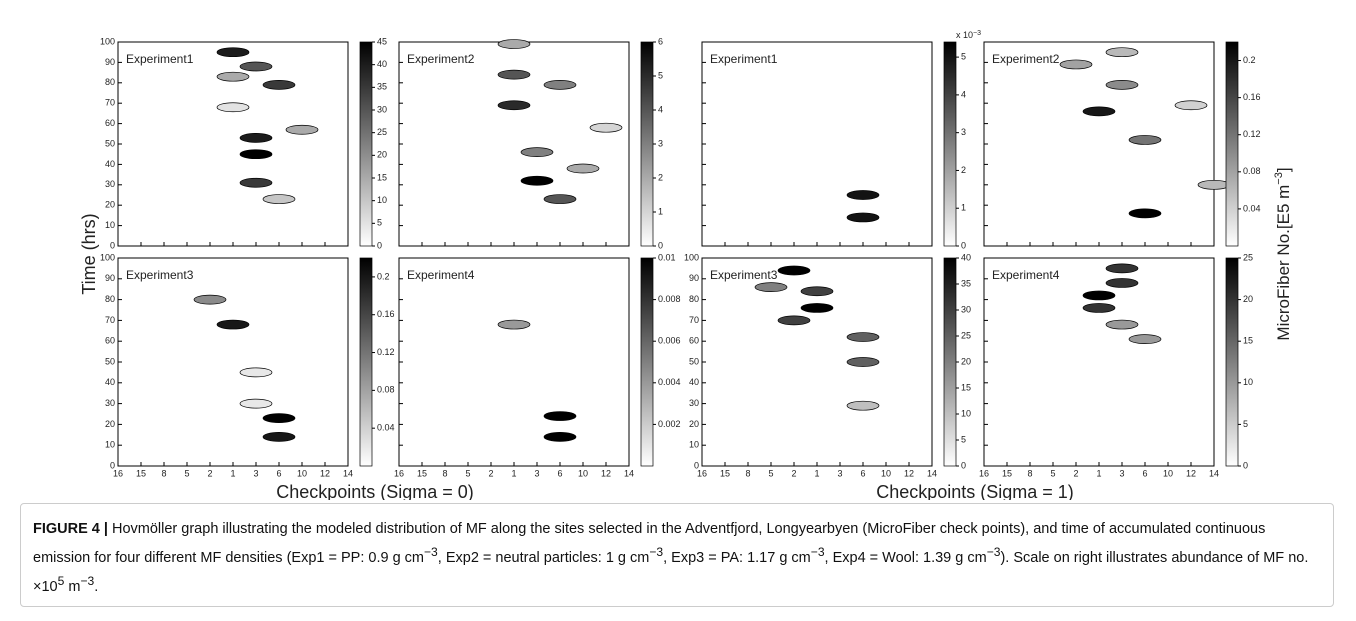 This screenshot has width=1356, height=621. Describe the element at coordinates (96, 586) in the screenshot. I see `caption-segment: .` at that location.